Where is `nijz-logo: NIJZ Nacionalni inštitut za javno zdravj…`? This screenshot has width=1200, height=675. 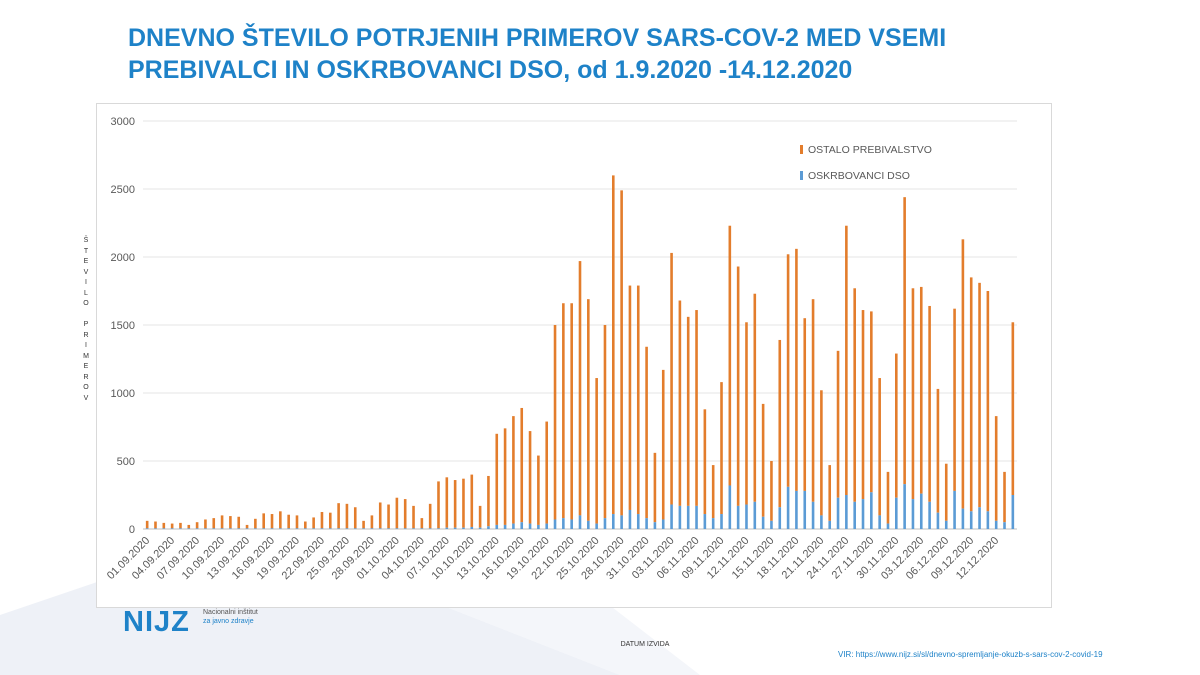
nijz-logo: NIJZ Nacionalni inštitut za javno zdravj… is located at coordinates (190, 622).